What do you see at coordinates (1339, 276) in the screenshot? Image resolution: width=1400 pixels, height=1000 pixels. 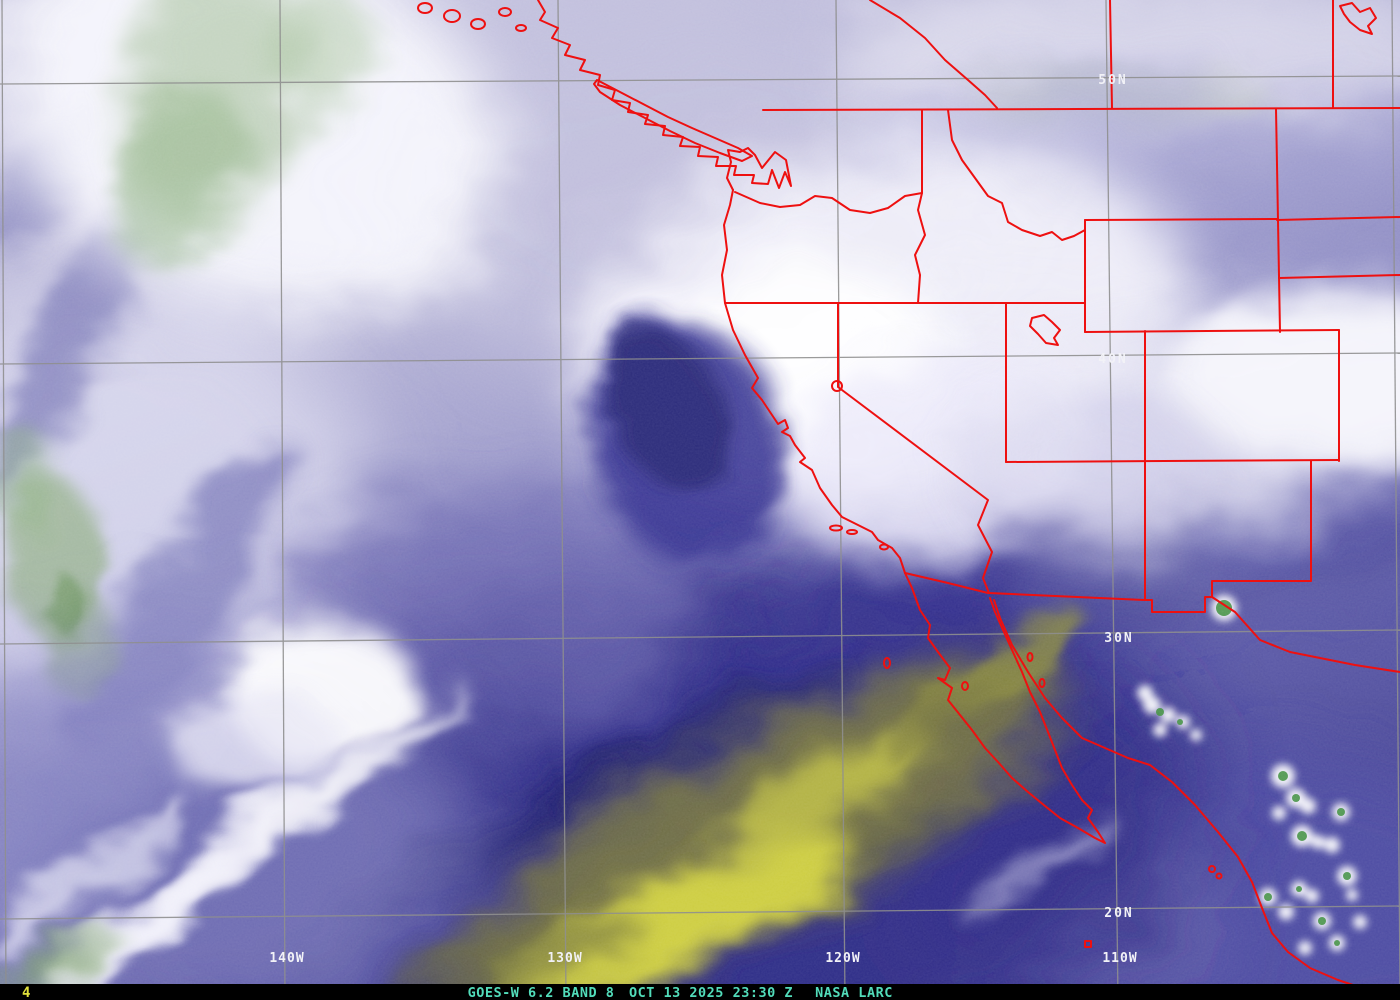 I see `border-sd-ne` at bounding box center [1339, 276].